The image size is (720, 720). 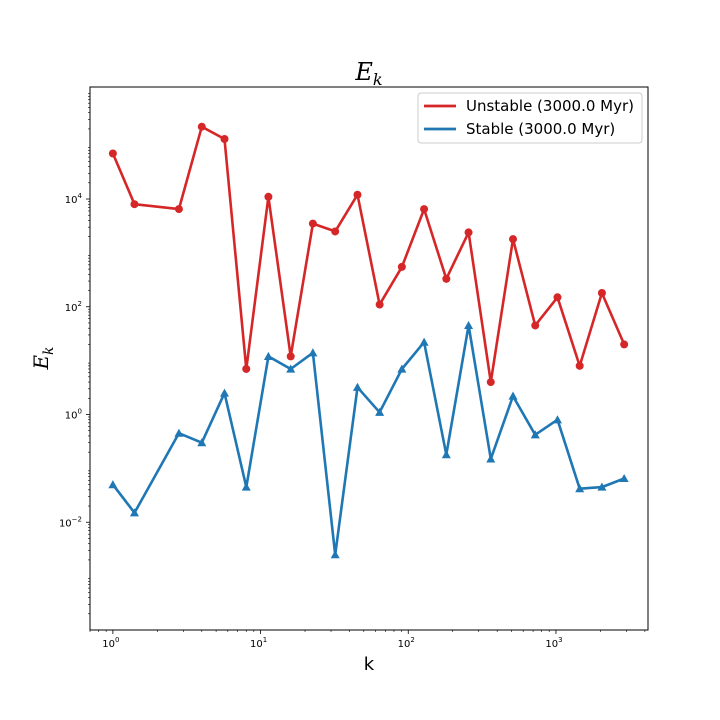 I want to click on y-tick-label: 10⁰, so click(x=73, y=415).